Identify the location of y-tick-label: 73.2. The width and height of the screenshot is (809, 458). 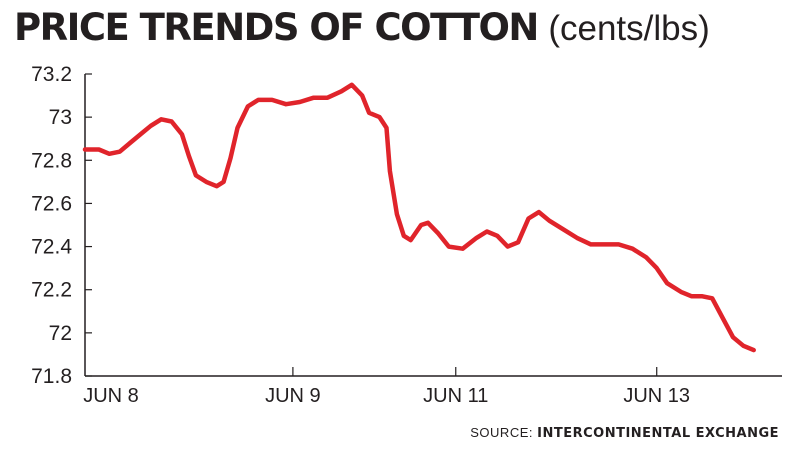
(51, 74).